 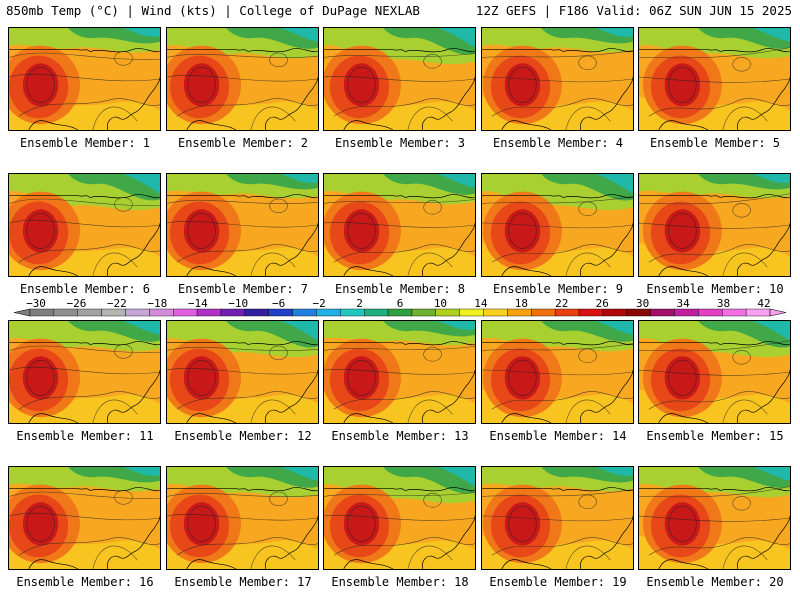 What do you see at coordinates (723, 303) in the screenshot?
I see `colorbar-tick-label: 38` at bounding box center [723, 303].